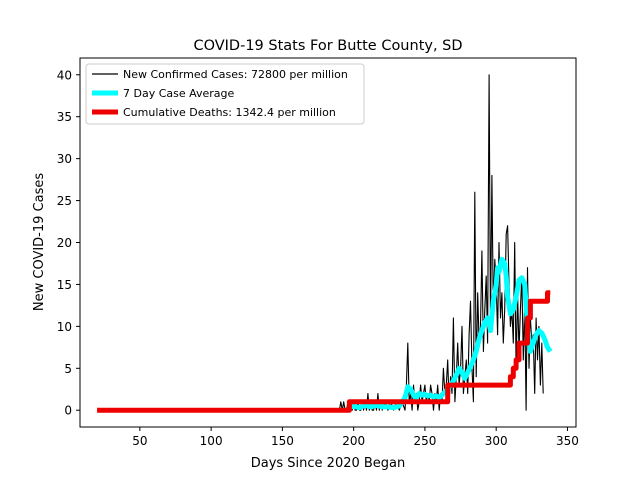 The height and width of the screenshot is (480, 640). I want to click on y-axis-label: New COVID-19 Cases, so click(39, 242).